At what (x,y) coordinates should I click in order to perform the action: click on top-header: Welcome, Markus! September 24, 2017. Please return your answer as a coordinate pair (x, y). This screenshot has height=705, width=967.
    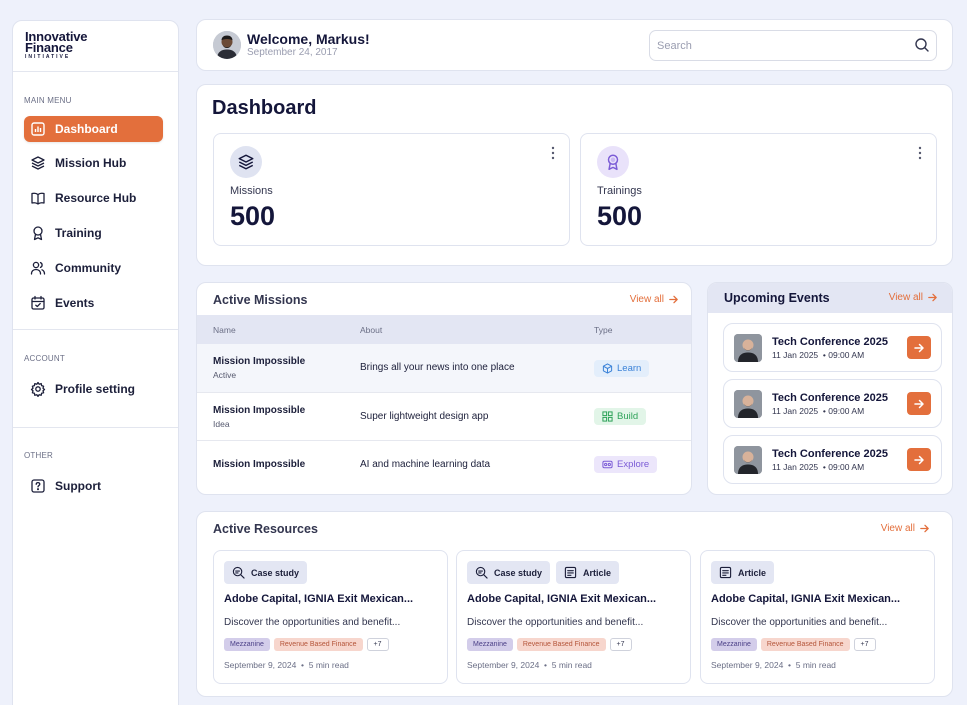
    Looking at the image, I should click on (574, 45).